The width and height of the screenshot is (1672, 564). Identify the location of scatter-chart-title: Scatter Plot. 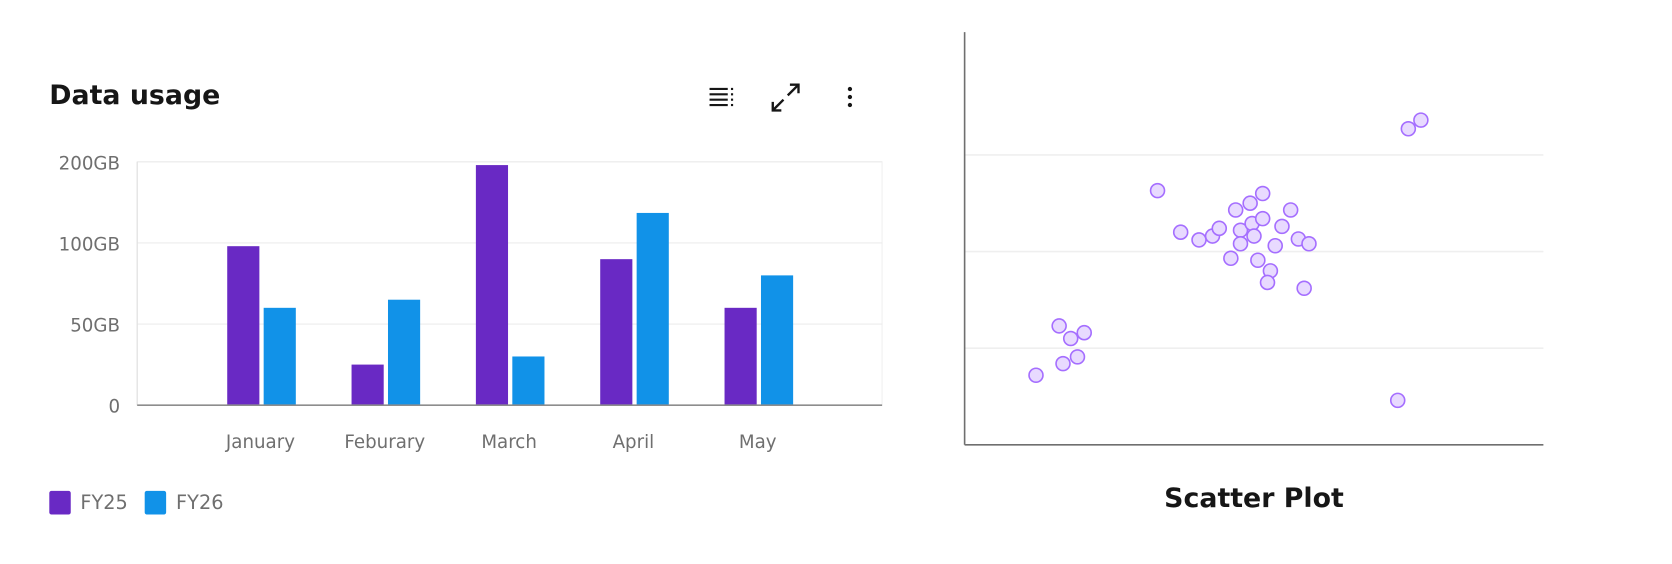
(1254, 498).